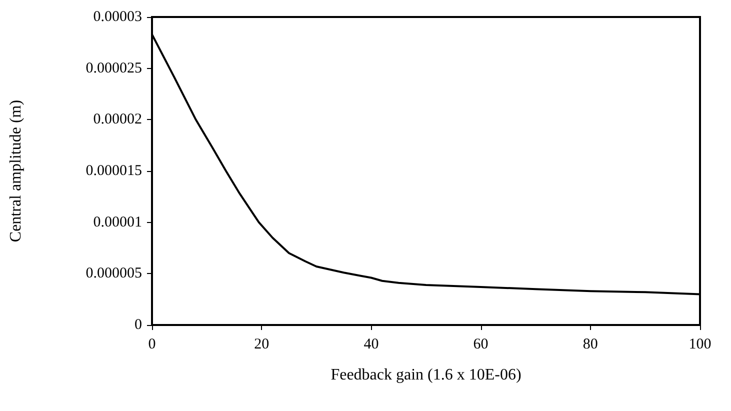 The width and height of the screenshot is (731, 411). I want to click on x-tick-label: 60, so click(480, 344).